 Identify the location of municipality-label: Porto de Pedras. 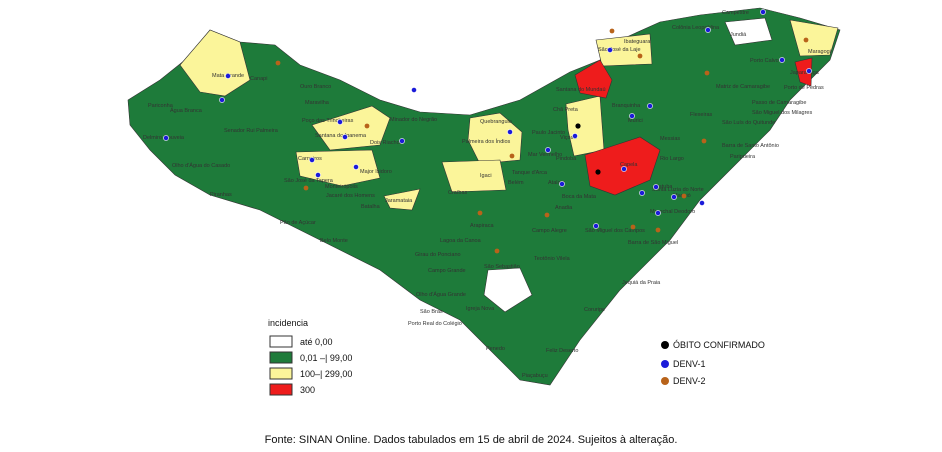
(804, 88).